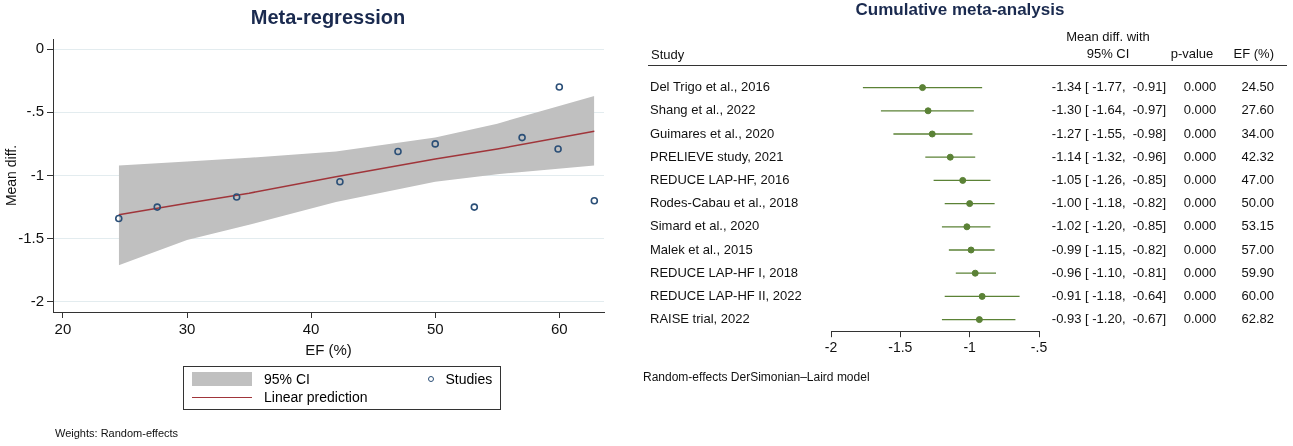  What do you see at coordinates (1257, 110) in the screenshot?
I see `text: 27.60` at bounding box center [1257, 110].